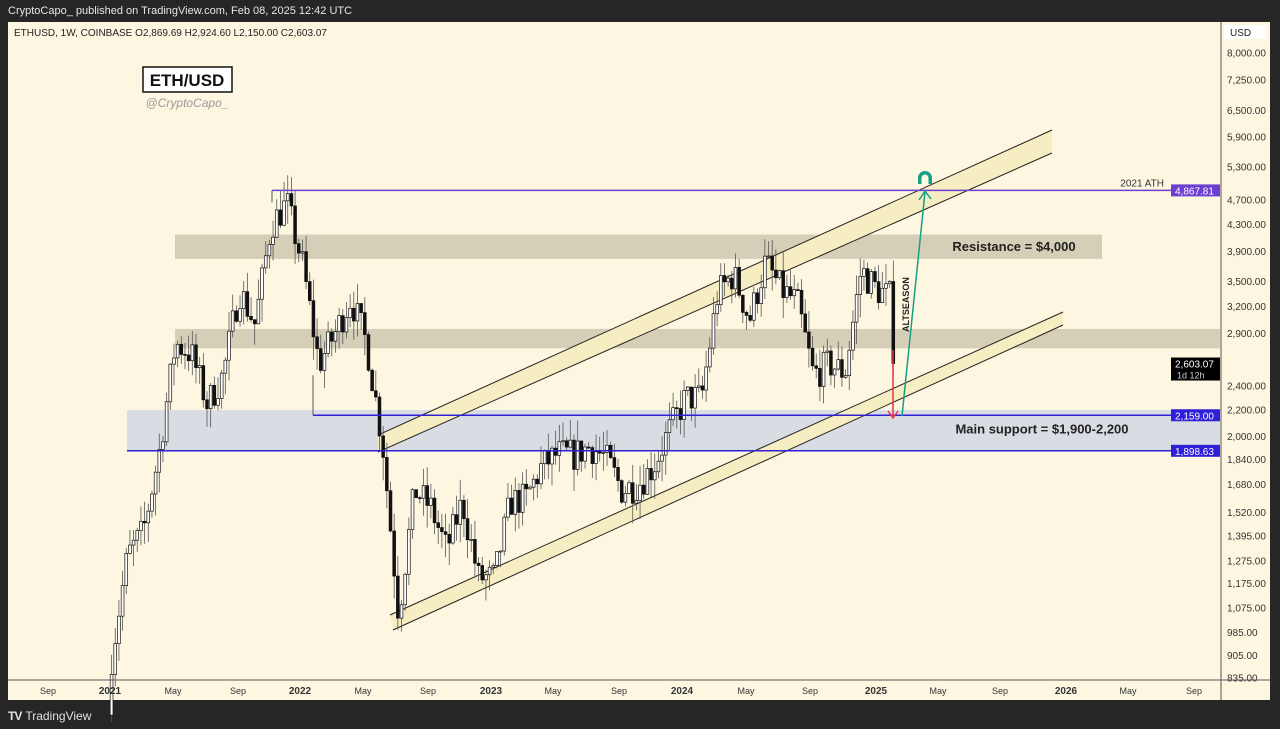 Image resolution: width=1280 pixels, height=729 pixels. Describe the element at coordinates (1246, 609) in the screenshot. I see `y-tick-label: 1,075.00` at that location.